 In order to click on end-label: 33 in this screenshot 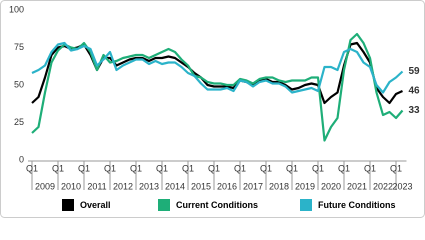, I will do `click(415, 110)`.